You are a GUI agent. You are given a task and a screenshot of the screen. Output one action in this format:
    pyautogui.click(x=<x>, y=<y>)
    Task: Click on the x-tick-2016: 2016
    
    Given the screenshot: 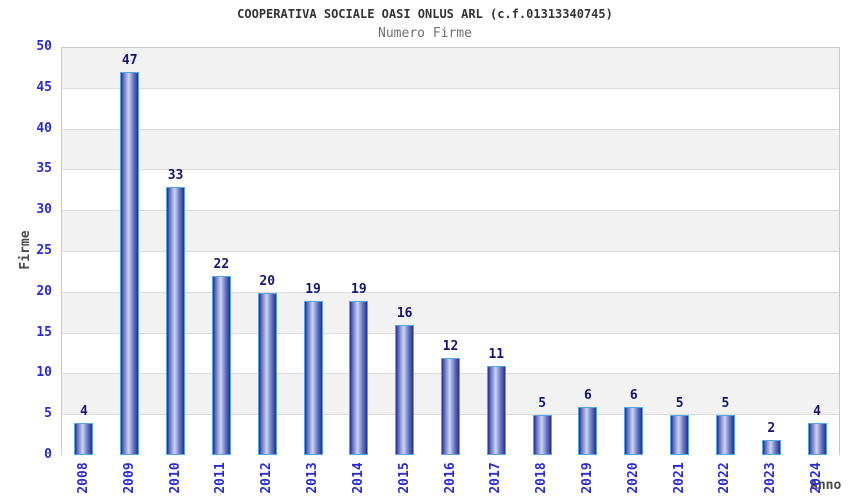 What is the action you would take?
    pyautogui.click(x=450, y=478)
    